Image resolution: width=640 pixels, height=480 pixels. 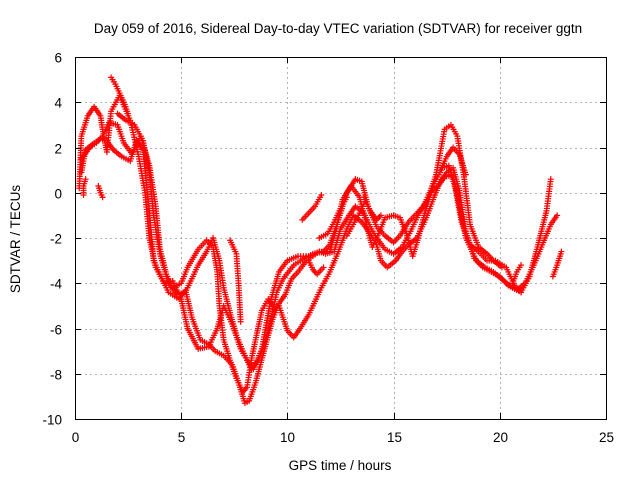 I want to click on y-tick-label: -4, so click(x=56, y=284).